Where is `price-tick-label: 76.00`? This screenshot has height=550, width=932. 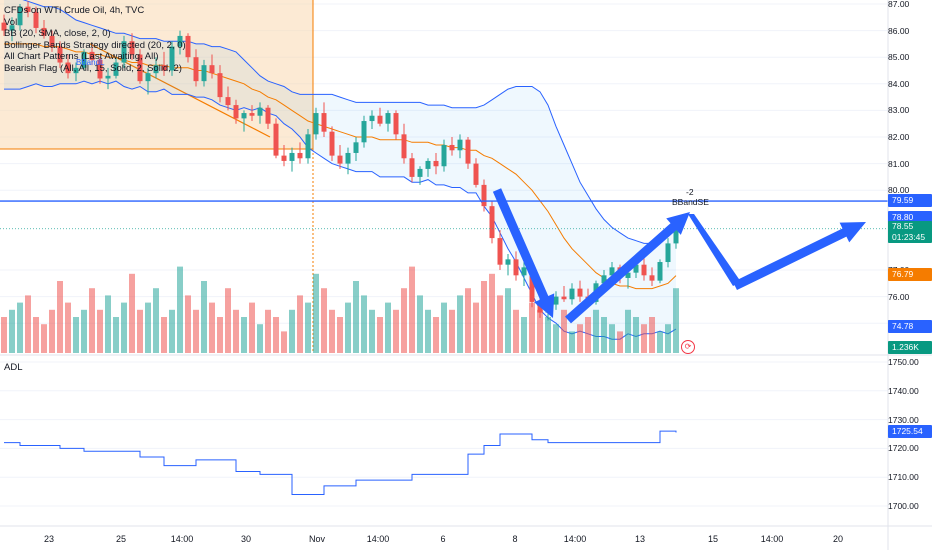
price-tick-label: 76.00 is located at coordinates (899, 296).